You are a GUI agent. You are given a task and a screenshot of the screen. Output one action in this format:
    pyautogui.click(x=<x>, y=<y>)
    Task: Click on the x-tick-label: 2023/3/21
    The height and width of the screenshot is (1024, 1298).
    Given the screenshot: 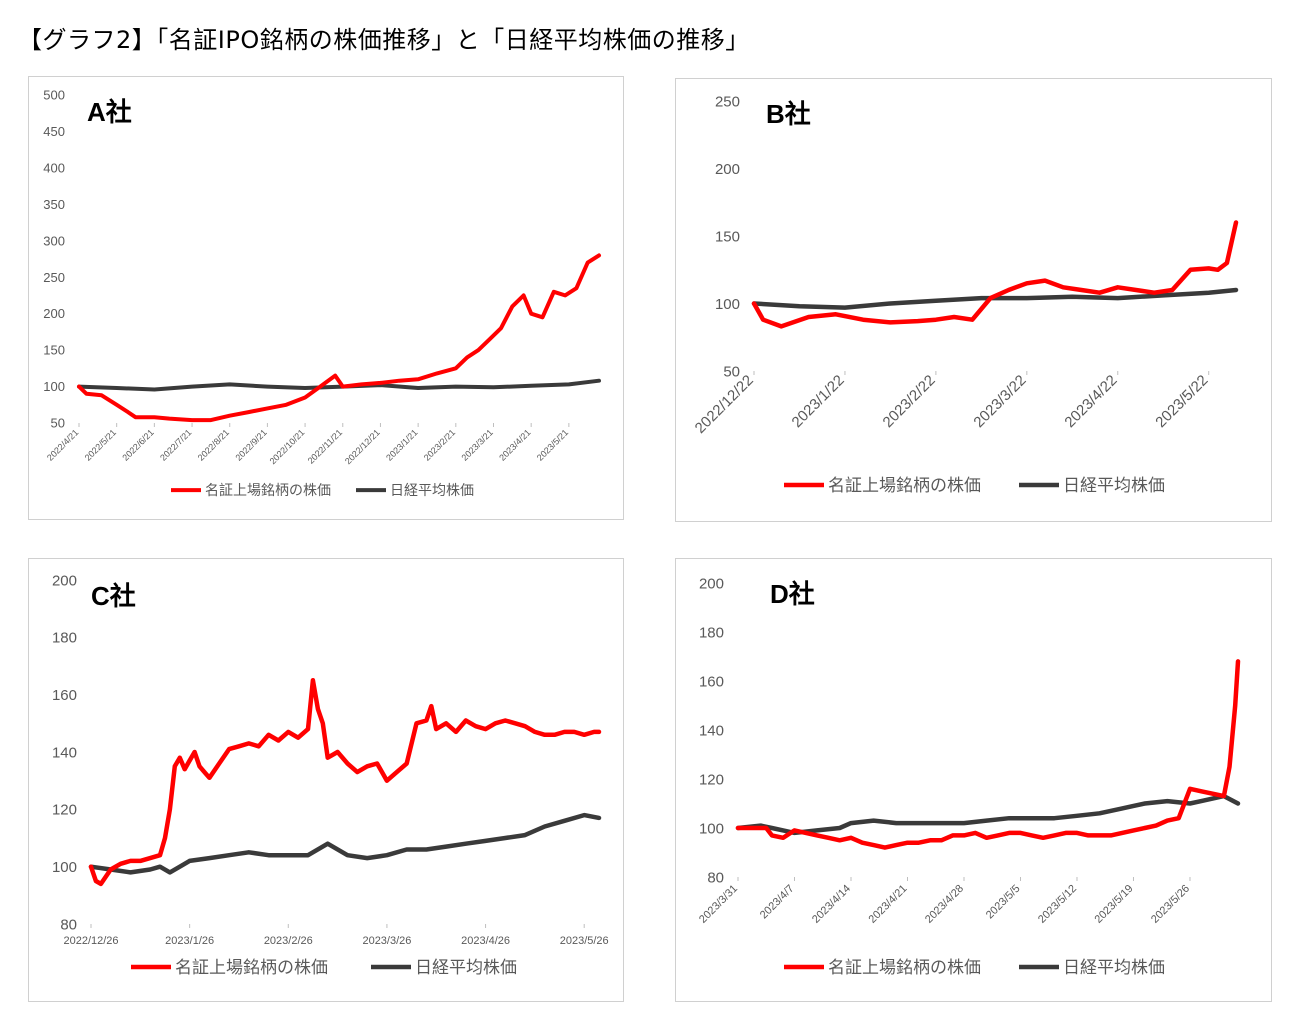 What is the action you would take?
    pyautogui.click(x=477, y=444)
    